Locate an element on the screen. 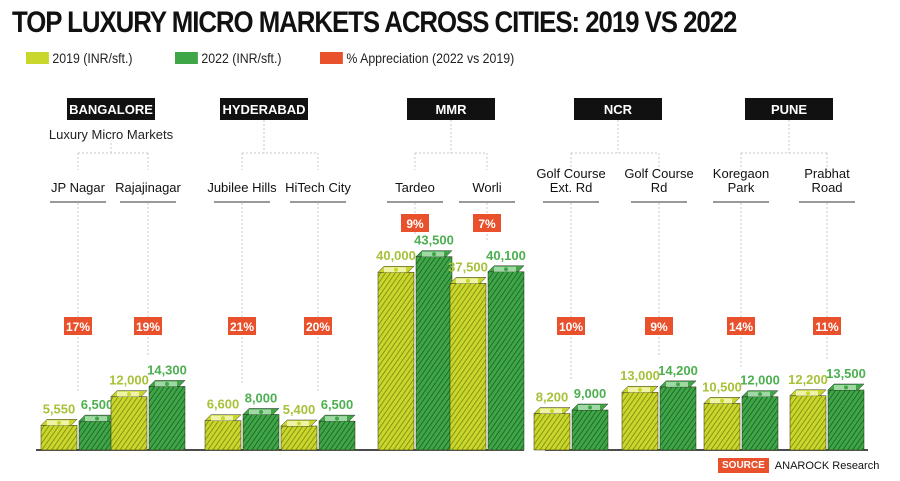 Image resolution: width=900 pixels, height=481 pixels. value-label-2019: 5,400 is located at coordinates (299, 409).